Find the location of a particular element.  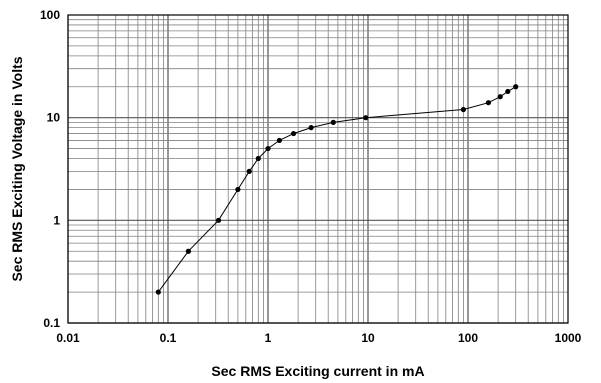

x-tick-label: 0.01 is located at coordinates (68, 338).